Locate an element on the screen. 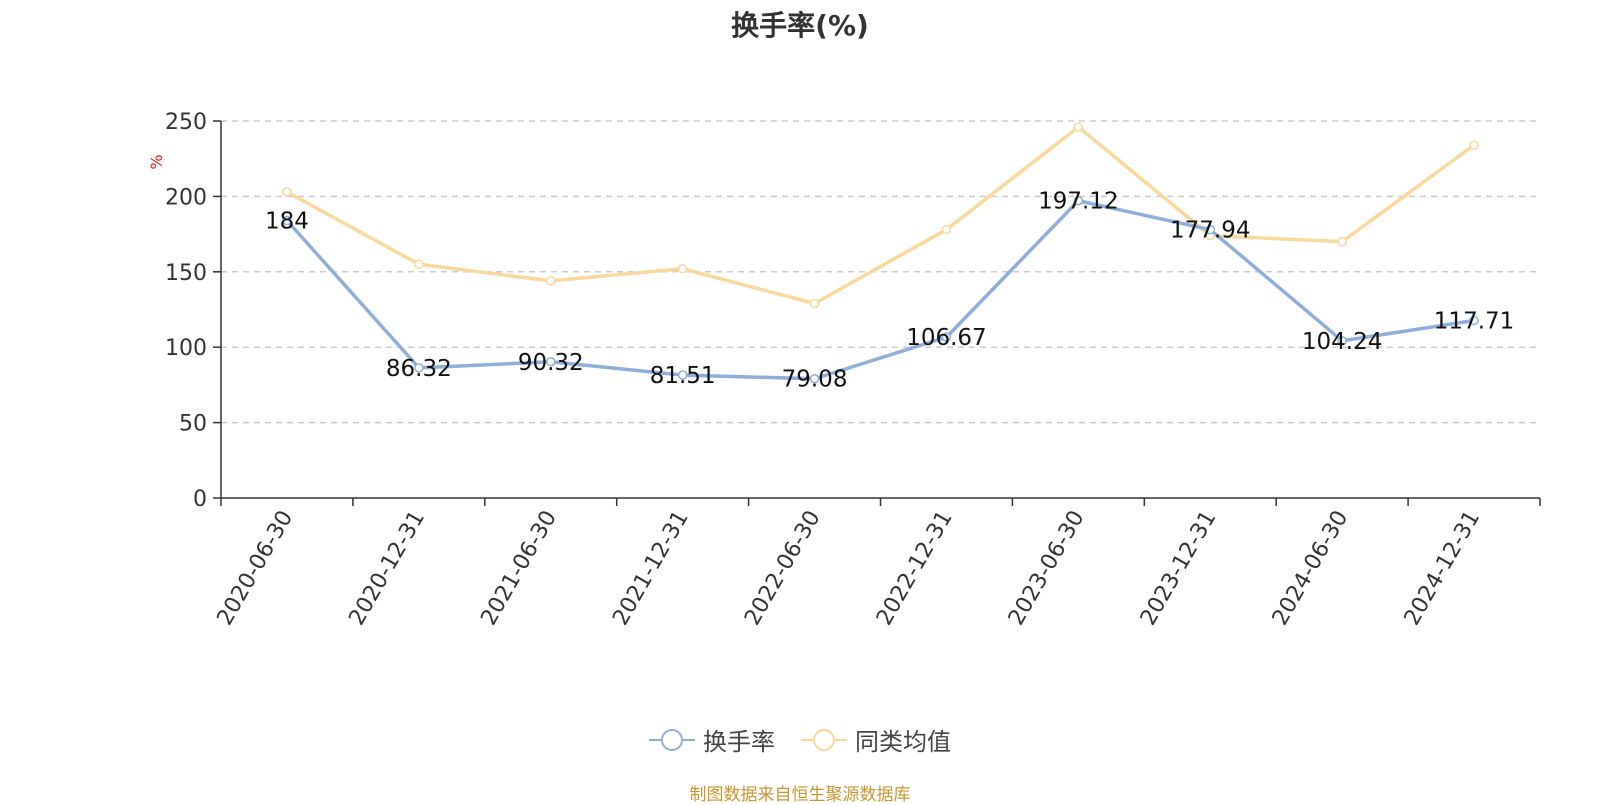 The image size is (1600, 805). legend-marker-peer-average is located at coordinates (824, 739).